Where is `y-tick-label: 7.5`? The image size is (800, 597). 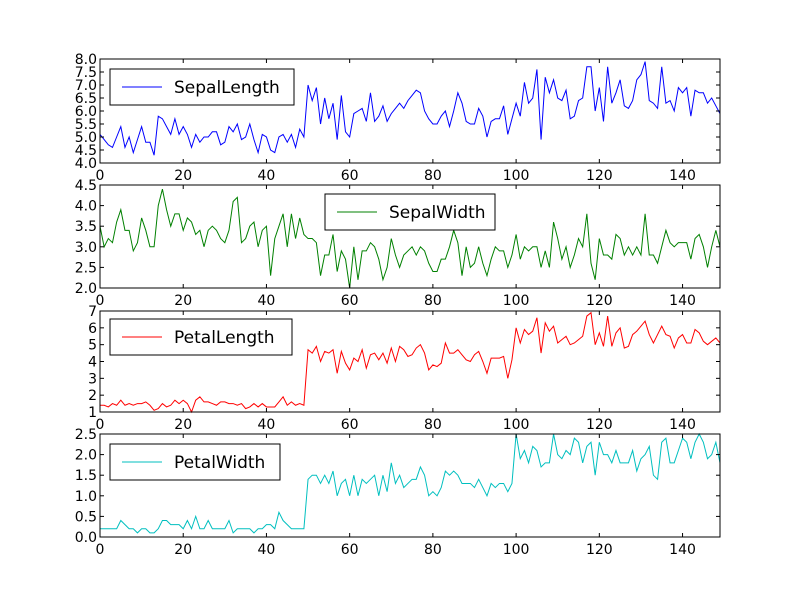
y-tick-label: 7.5 is located at coordinates (86, 73).